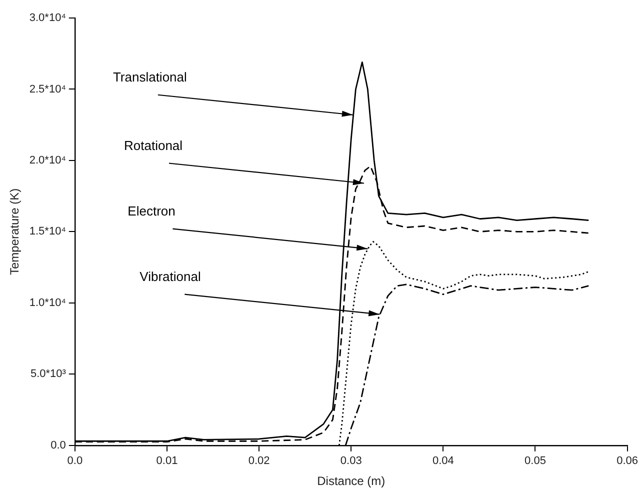  Describe the element at coordinates (47, 302) in the screenshot. I see `y-tick-label: 1.0*10⁴` at that location.